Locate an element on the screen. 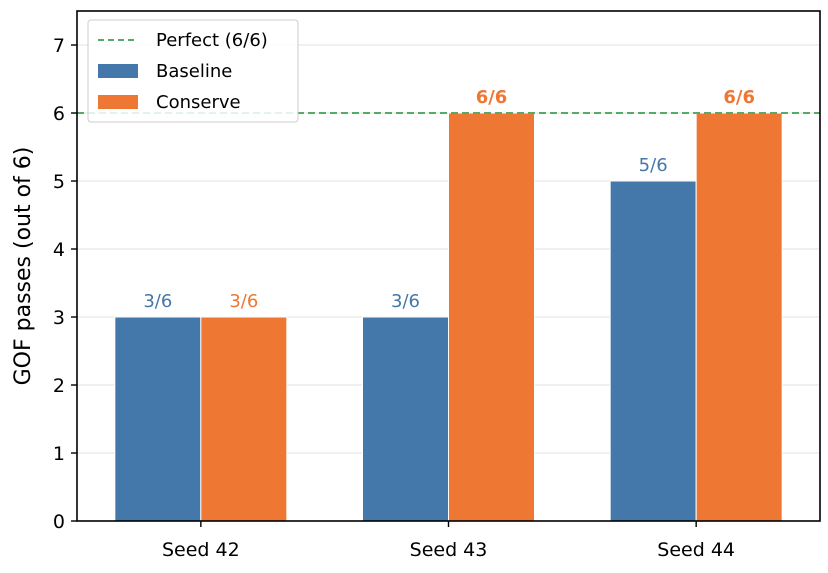  legend-box is located at coordinates (193, 71).